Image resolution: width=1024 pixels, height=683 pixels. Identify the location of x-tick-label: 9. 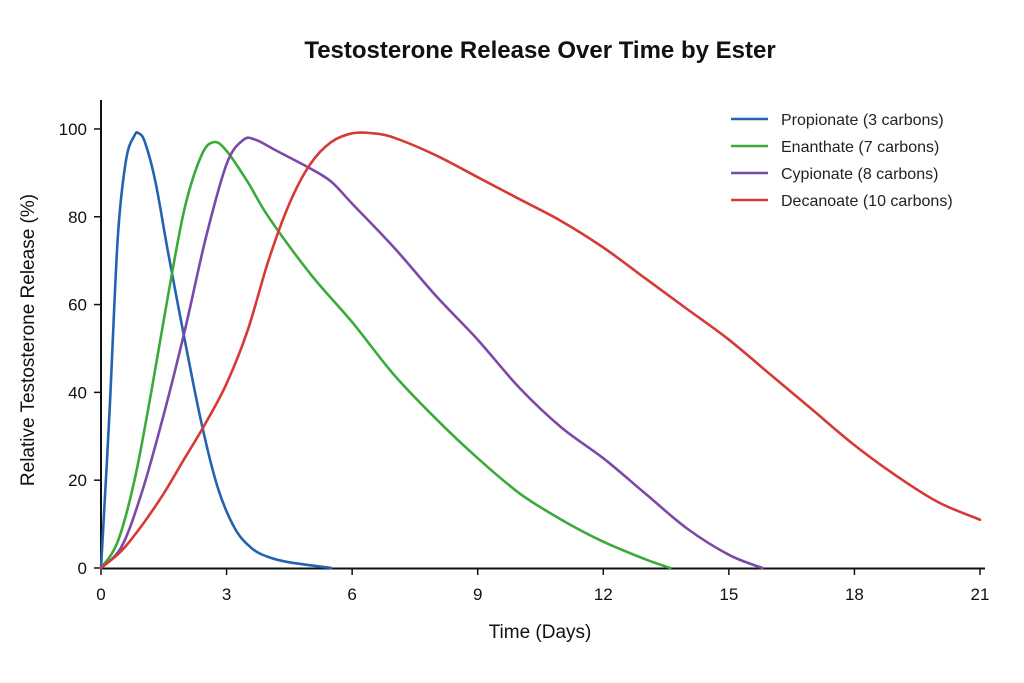
(477, 594).